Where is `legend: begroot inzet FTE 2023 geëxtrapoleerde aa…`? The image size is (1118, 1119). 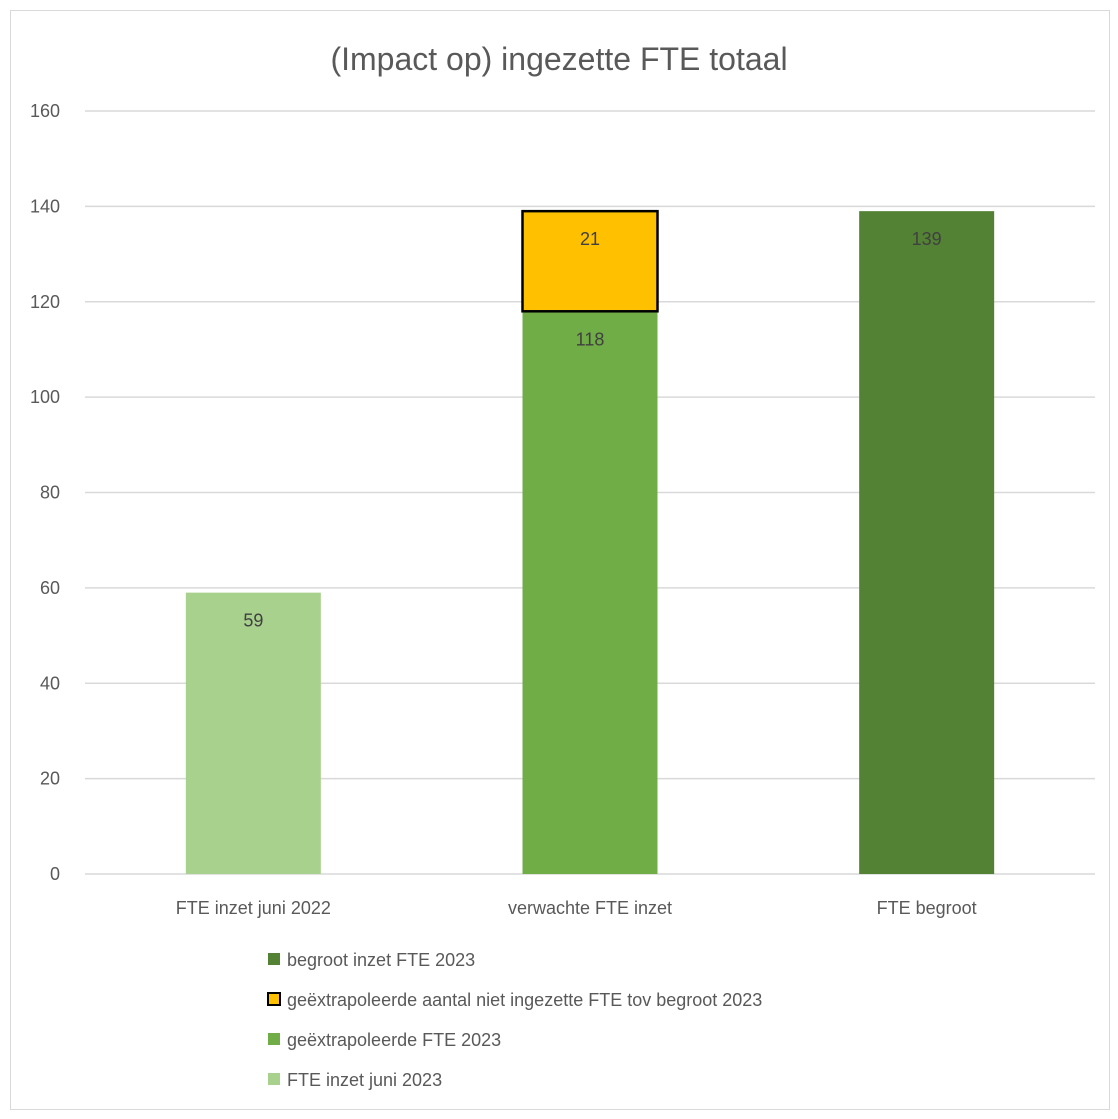
legend: begroot inzet FTE 2023 geëxtrapoleerde aa… is located at coordinates (514, 1020).